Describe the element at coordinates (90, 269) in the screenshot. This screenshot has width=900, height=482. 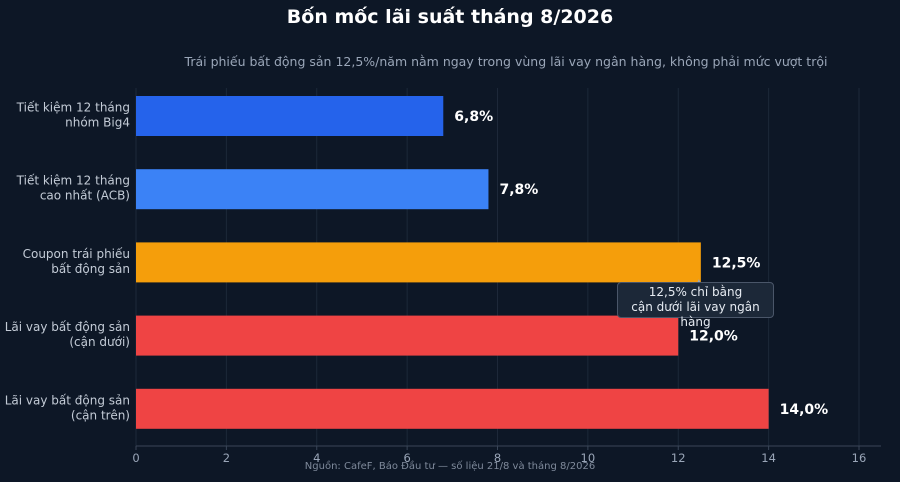
I see `category-label: bất động sản` at that location.